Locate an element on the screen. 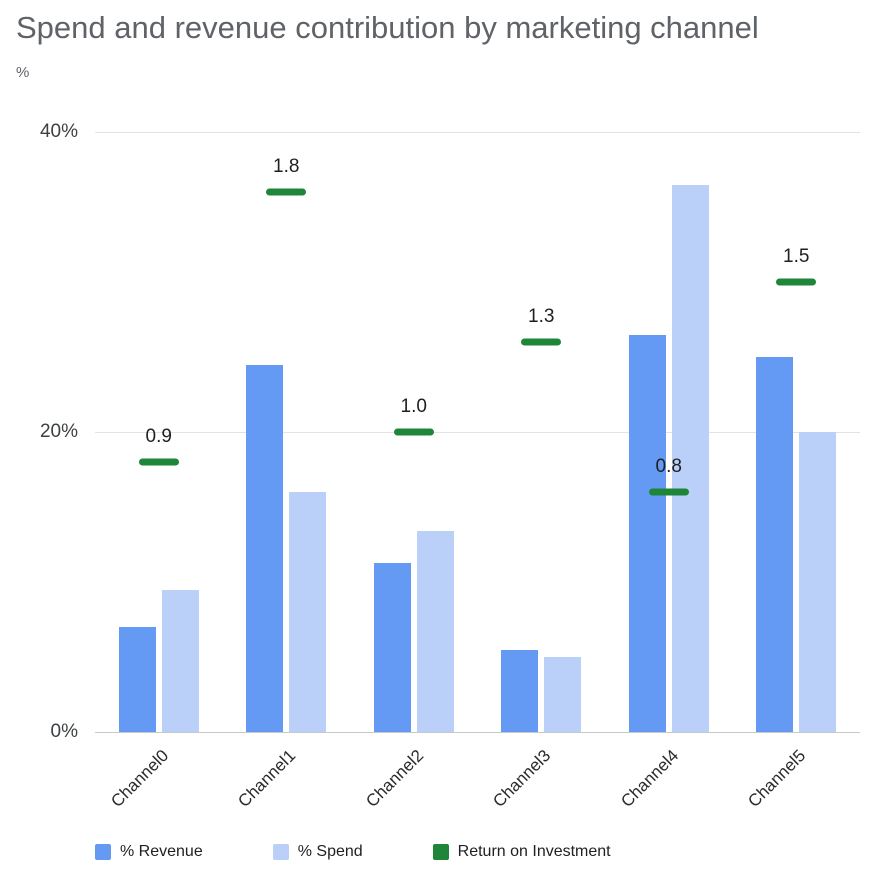 The width and height of the screenshot is (884, 882). roi-marker-channel5 is located at coordinates (796, 282).